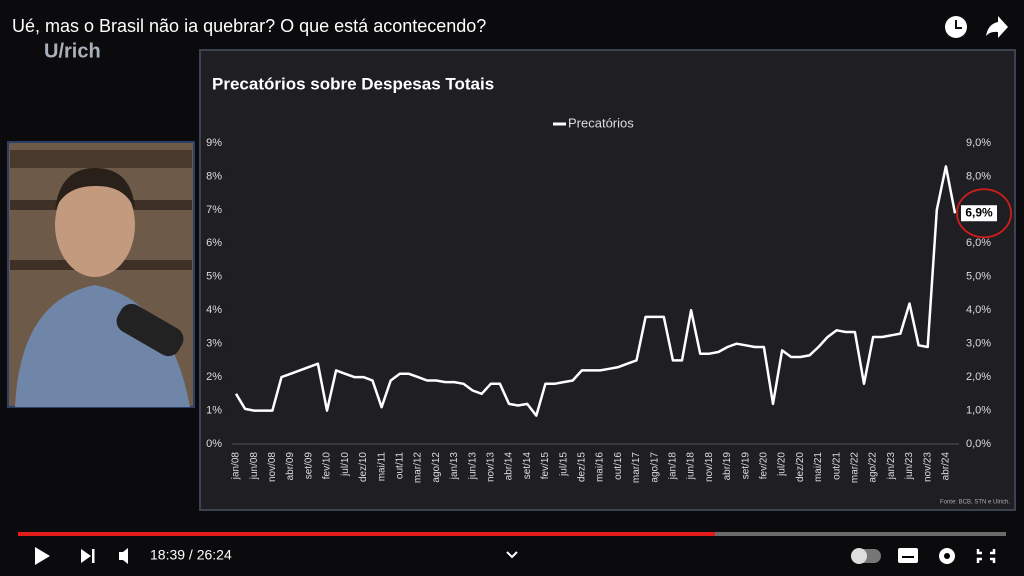 The width and height of the screenshot is (1024, 576). What do you see at coordinates (214, 210) in the screenshot?
I see `y-tick-label: 7%` at bounding box center [214, 210].